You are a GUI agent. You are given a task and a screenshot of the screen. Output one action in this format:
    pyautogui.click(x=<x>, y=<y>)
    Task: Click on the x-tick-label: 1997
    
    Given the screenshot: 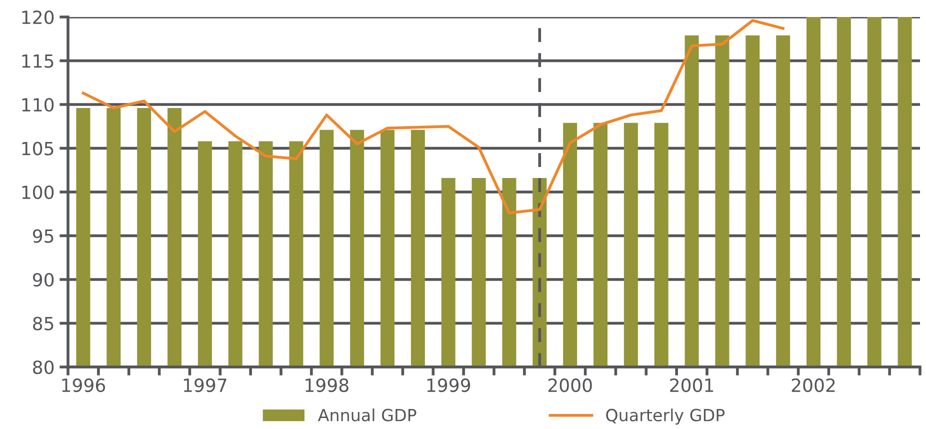 What is the action you would take?
    pyautogui.click(x=205, y=385)
    